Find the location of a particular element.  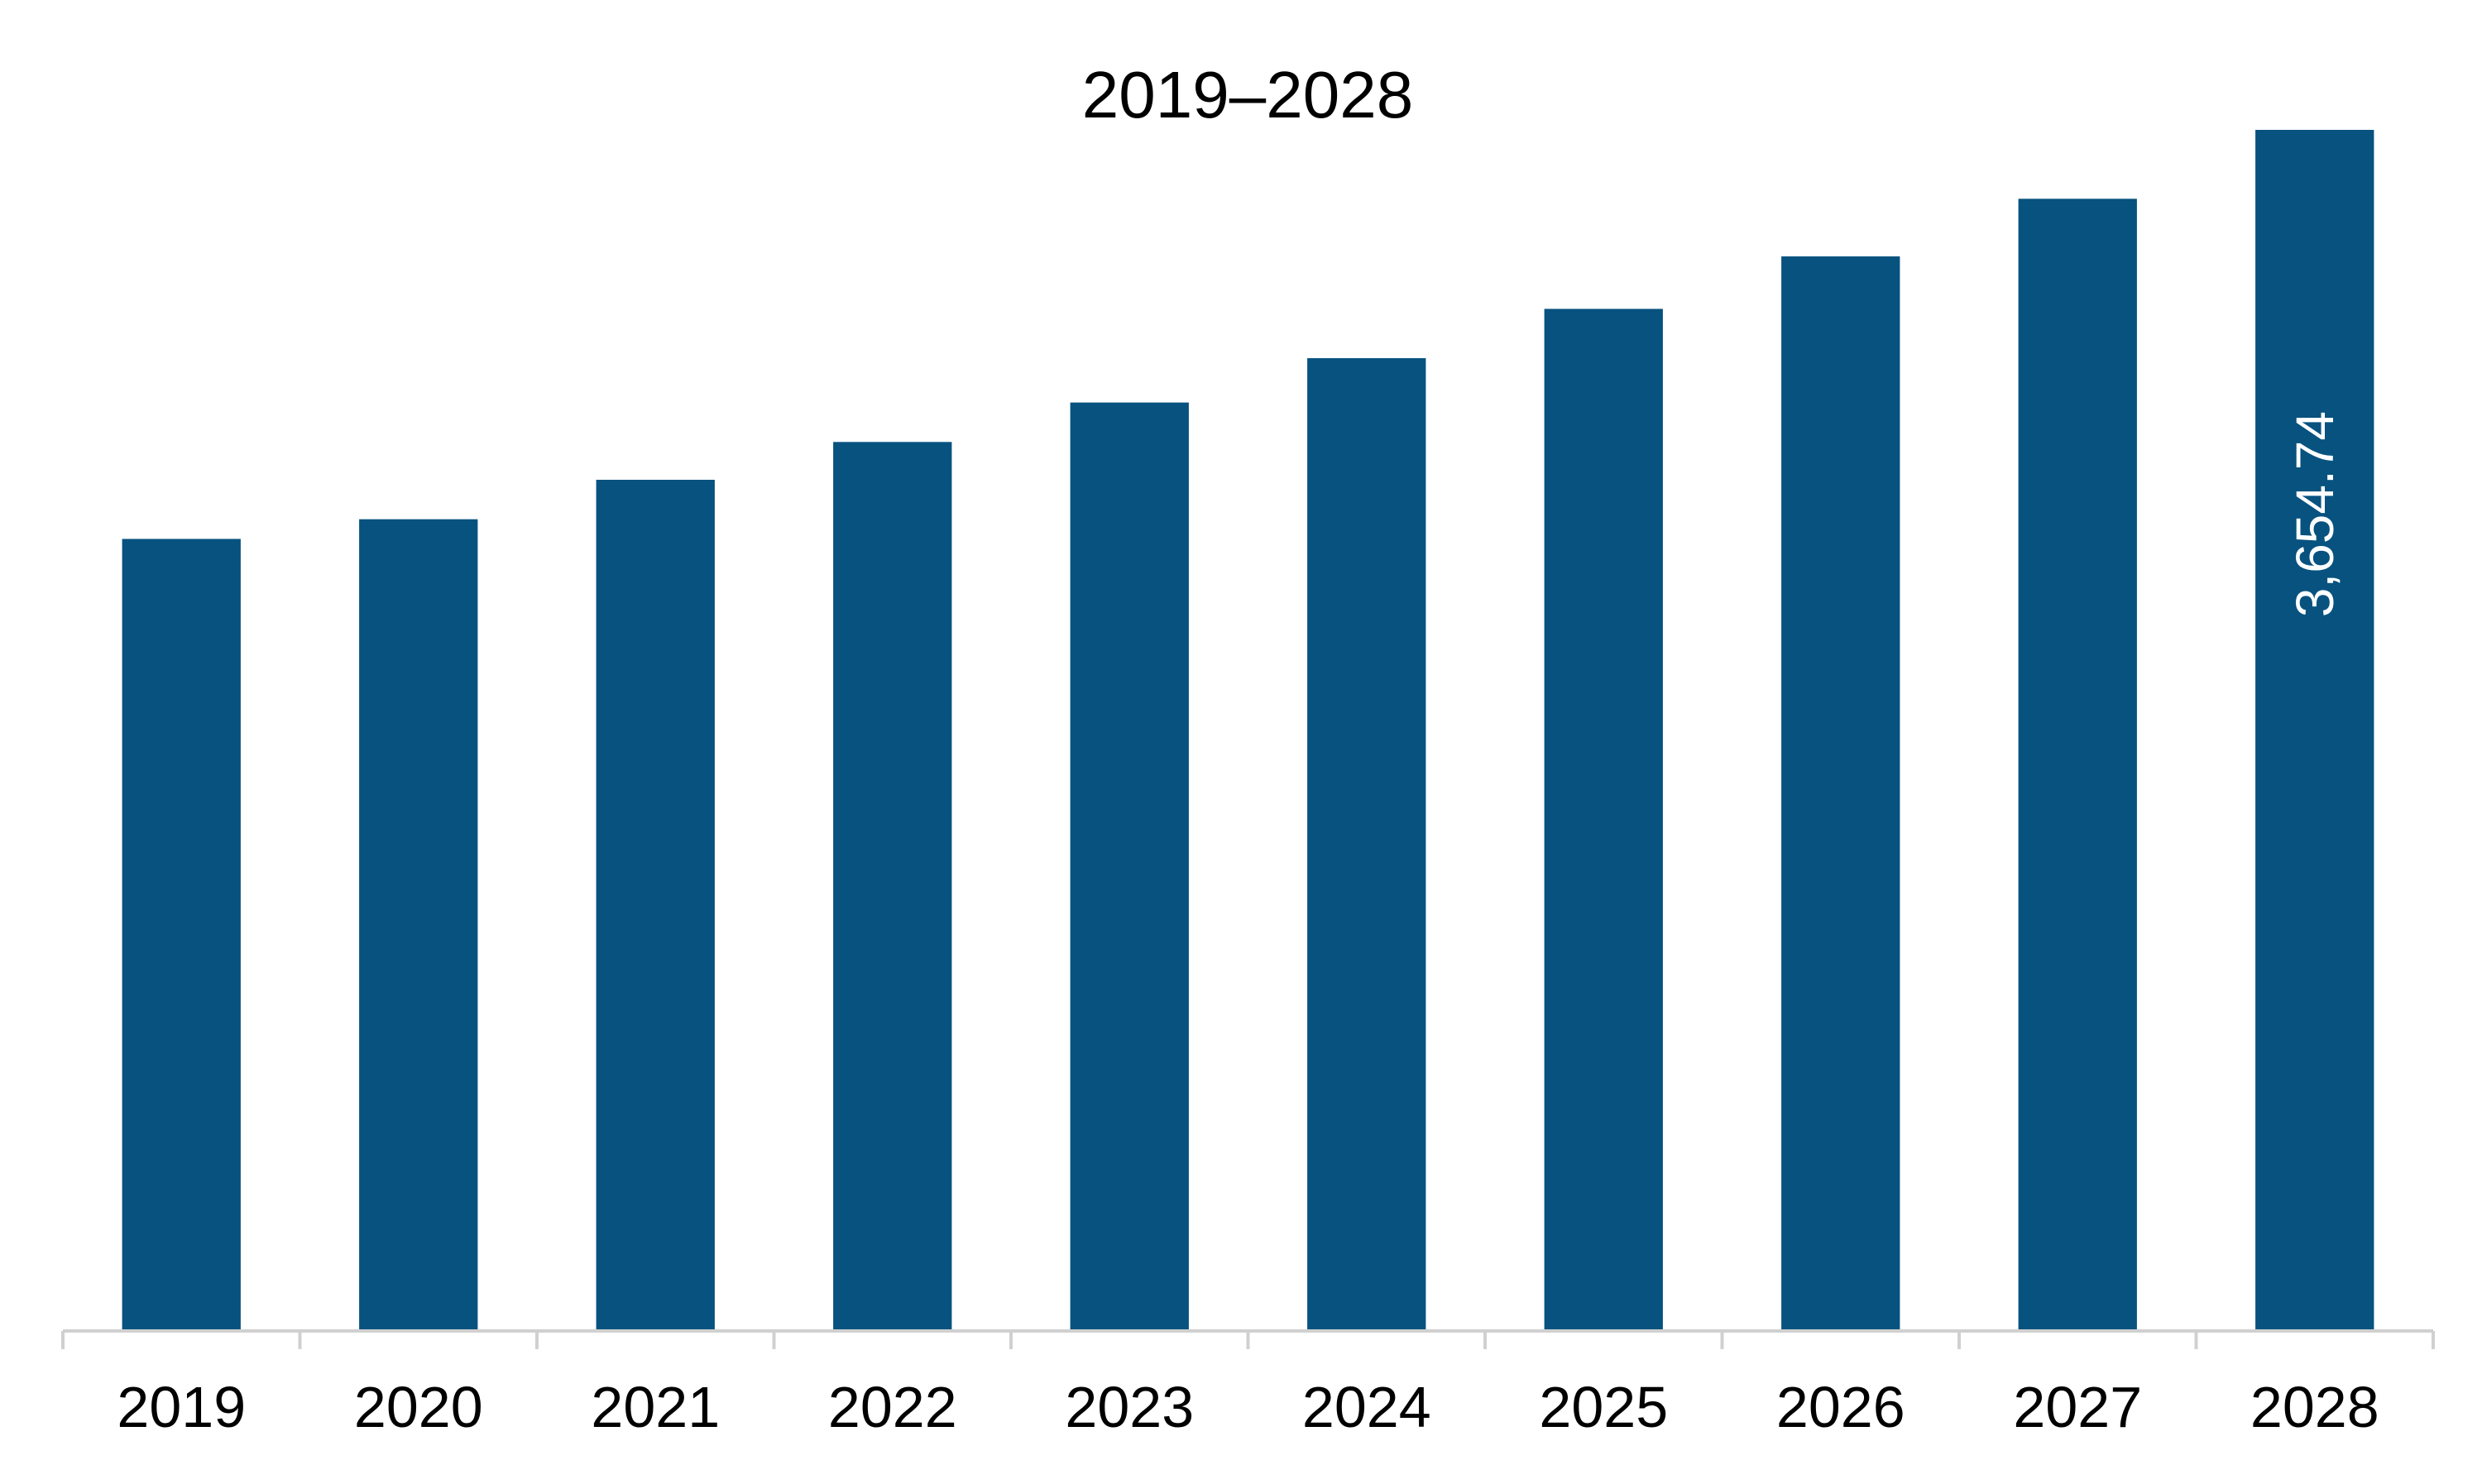

bar-2019 is located at coordinates (181, 935).